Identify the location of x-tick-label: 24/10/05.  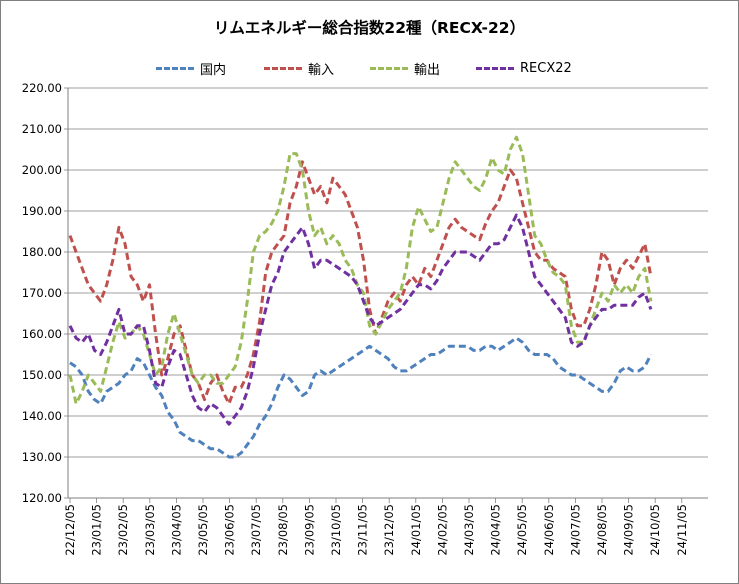
(655, 530).